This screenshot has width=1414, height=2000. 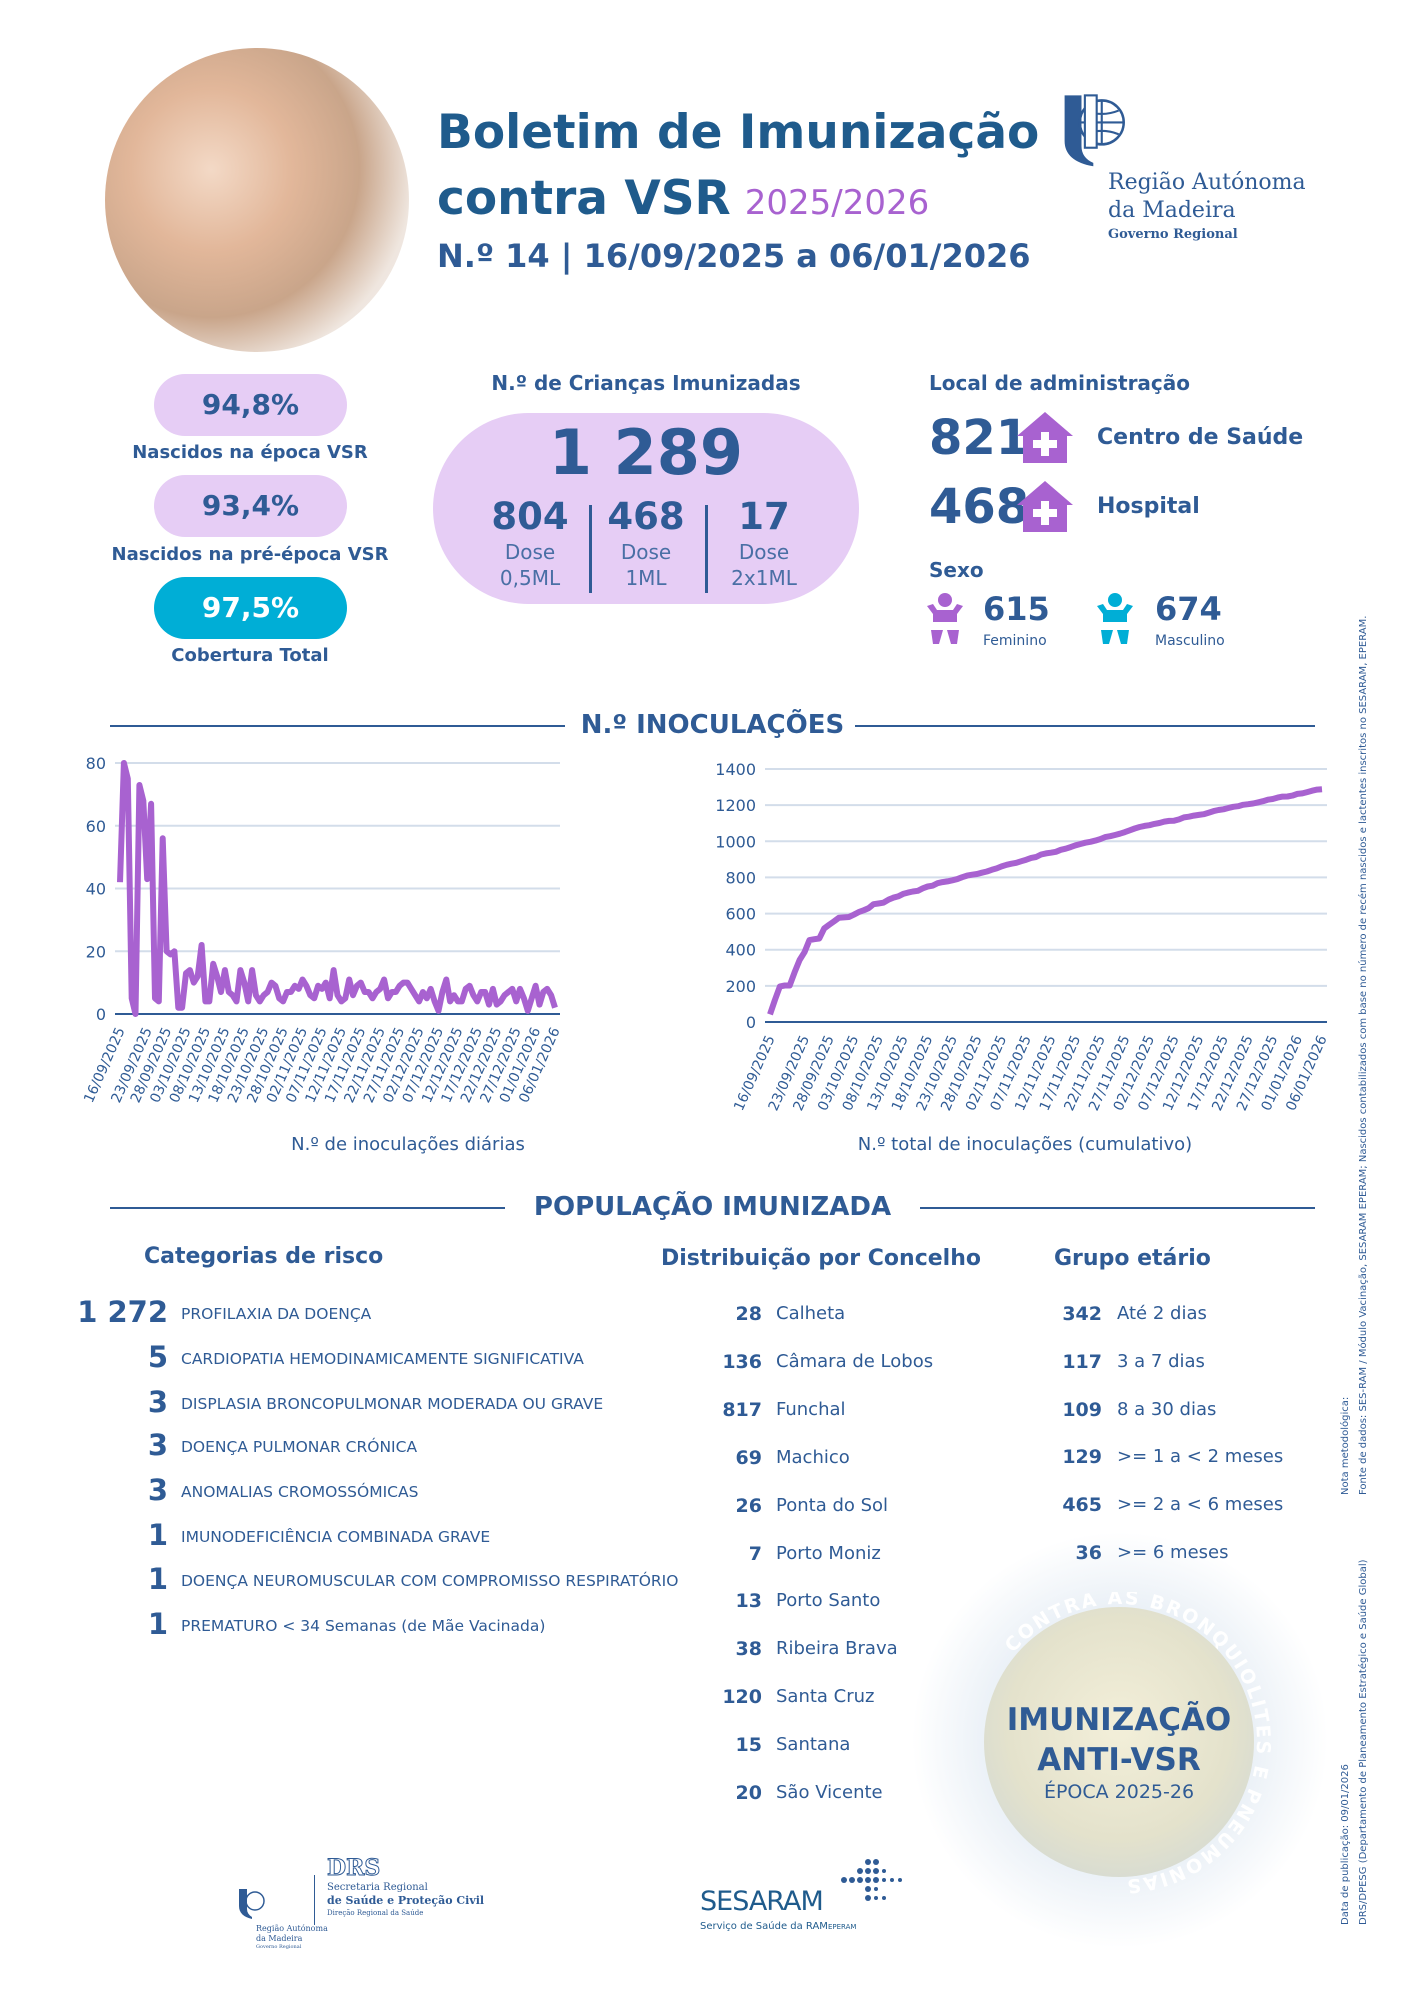 What do you see at coordinates (811, 1313) in the screenshot?
I see `concelho-name: Calheta` at bounding box center [811, 1313].